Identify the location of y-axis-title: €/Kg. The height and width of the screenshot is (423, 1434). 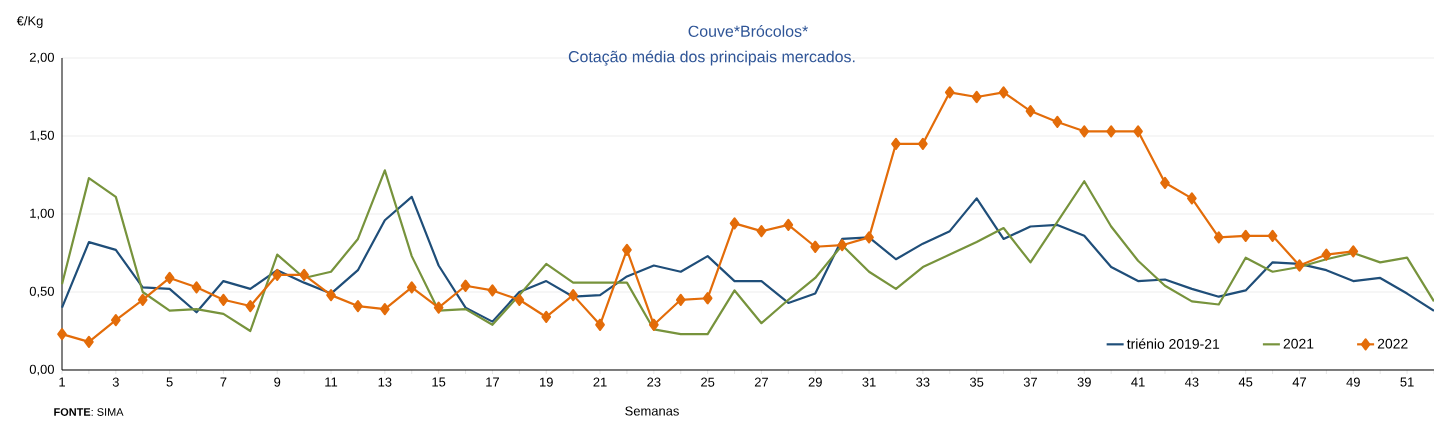
(29, 22).